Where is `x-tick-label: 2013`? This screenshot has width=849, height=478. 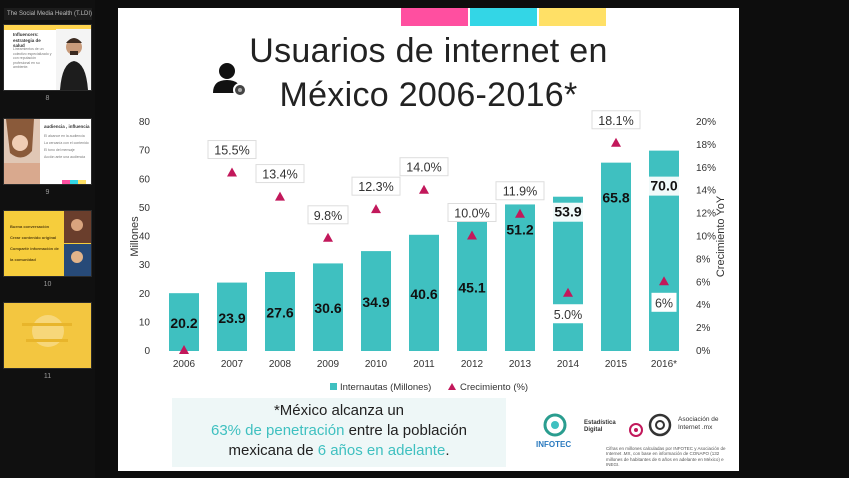
x-tick-label: 2013 is located at coordinates (520, 364).